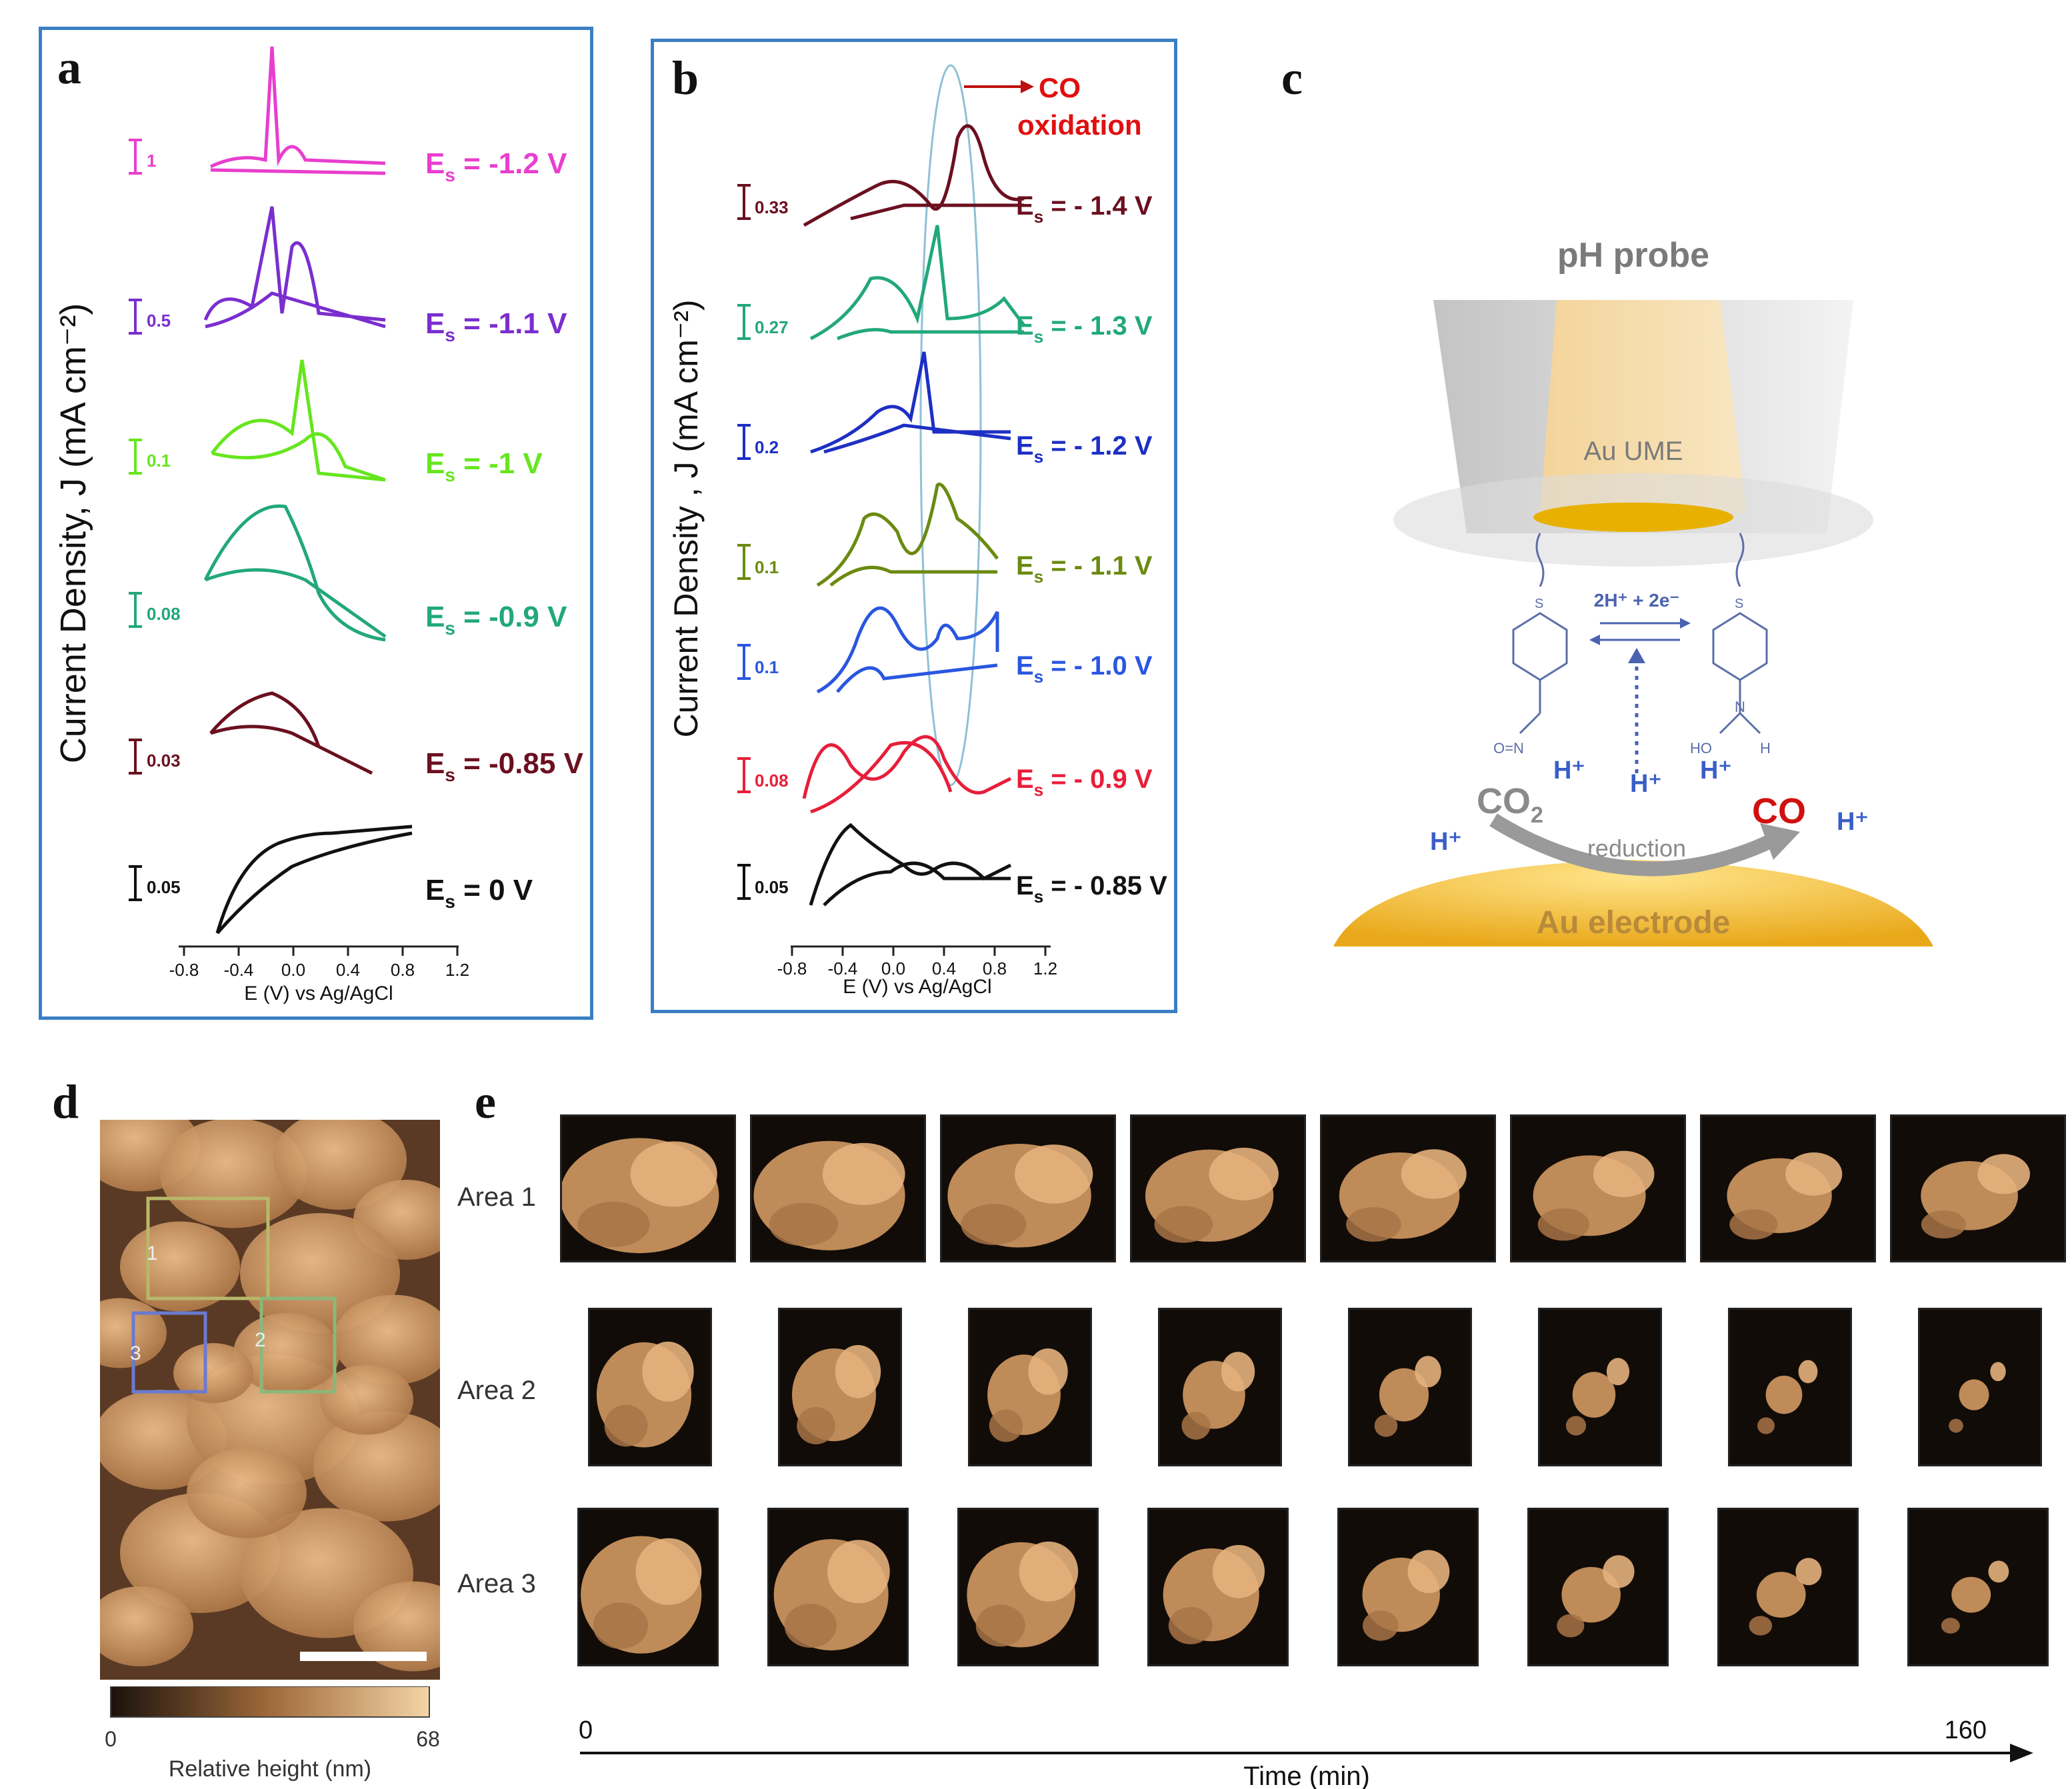 The image size is (2072, 1789). I want to click on left-sulfur: S, so click(1539, 604).